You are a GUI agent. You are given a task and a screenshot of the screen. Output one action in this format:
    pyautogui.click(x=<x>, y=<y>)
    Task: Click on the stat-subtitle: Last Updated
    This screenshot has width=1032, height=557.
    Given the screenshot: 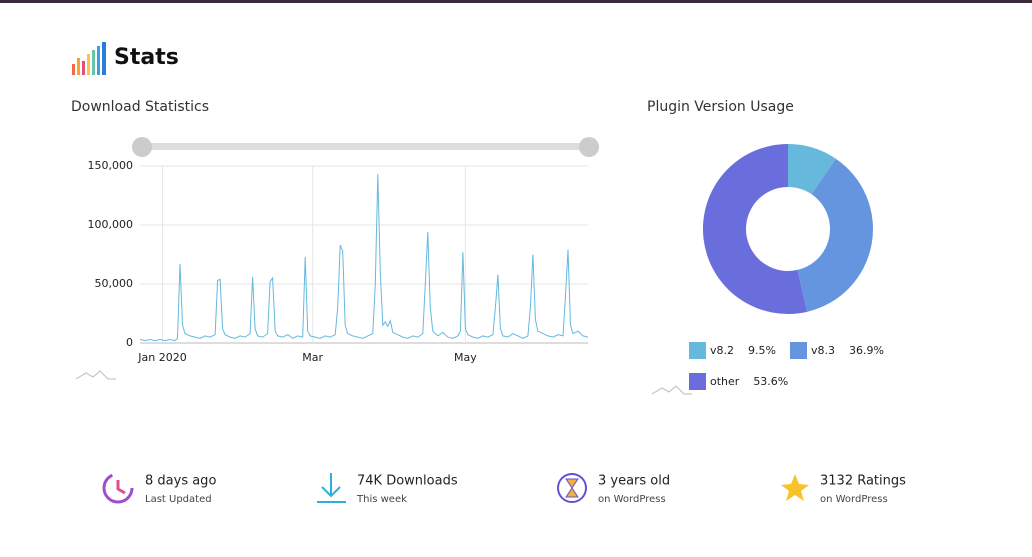 What is the action you would take?
    pyautogui.click(x=178, y=499)
    